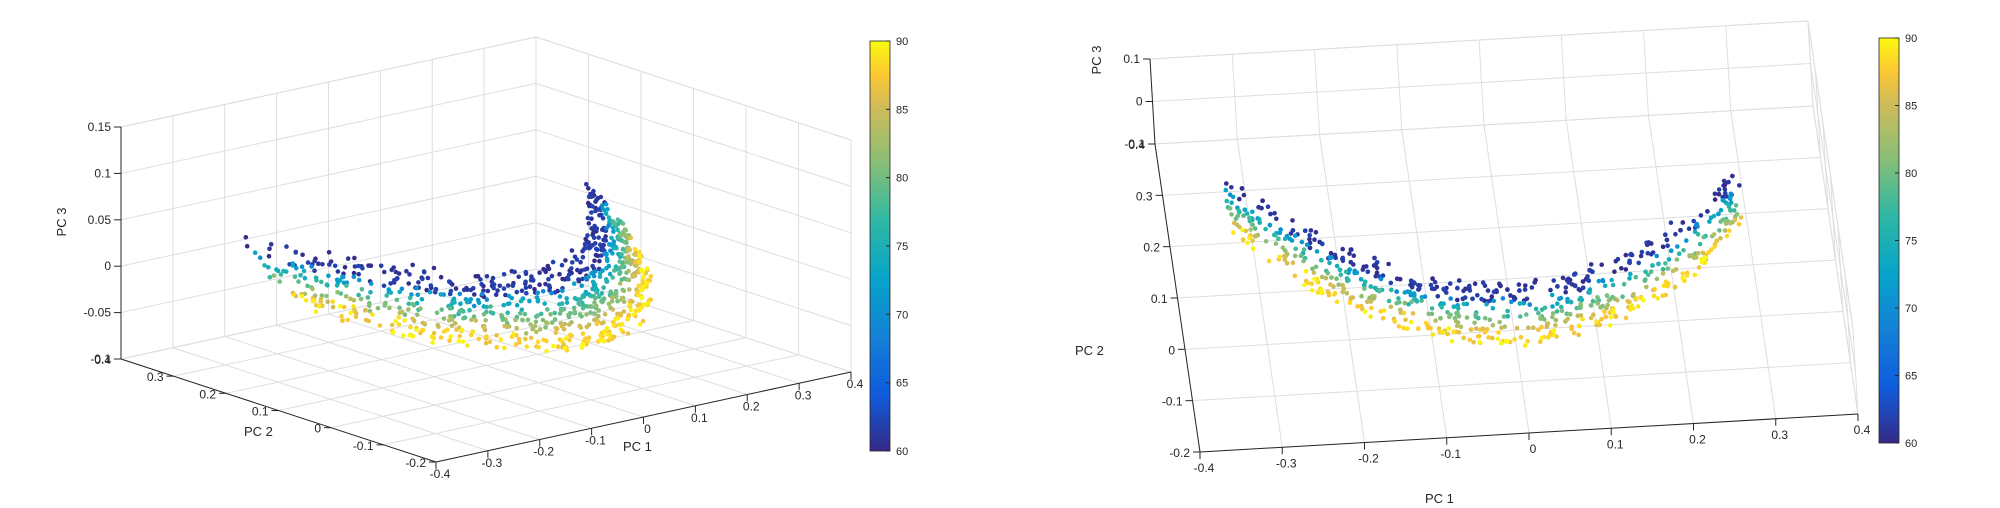  Describe the element at coordinates (855, 384) in the screenshot. I see `x-tick-label: 0.4` at that location.